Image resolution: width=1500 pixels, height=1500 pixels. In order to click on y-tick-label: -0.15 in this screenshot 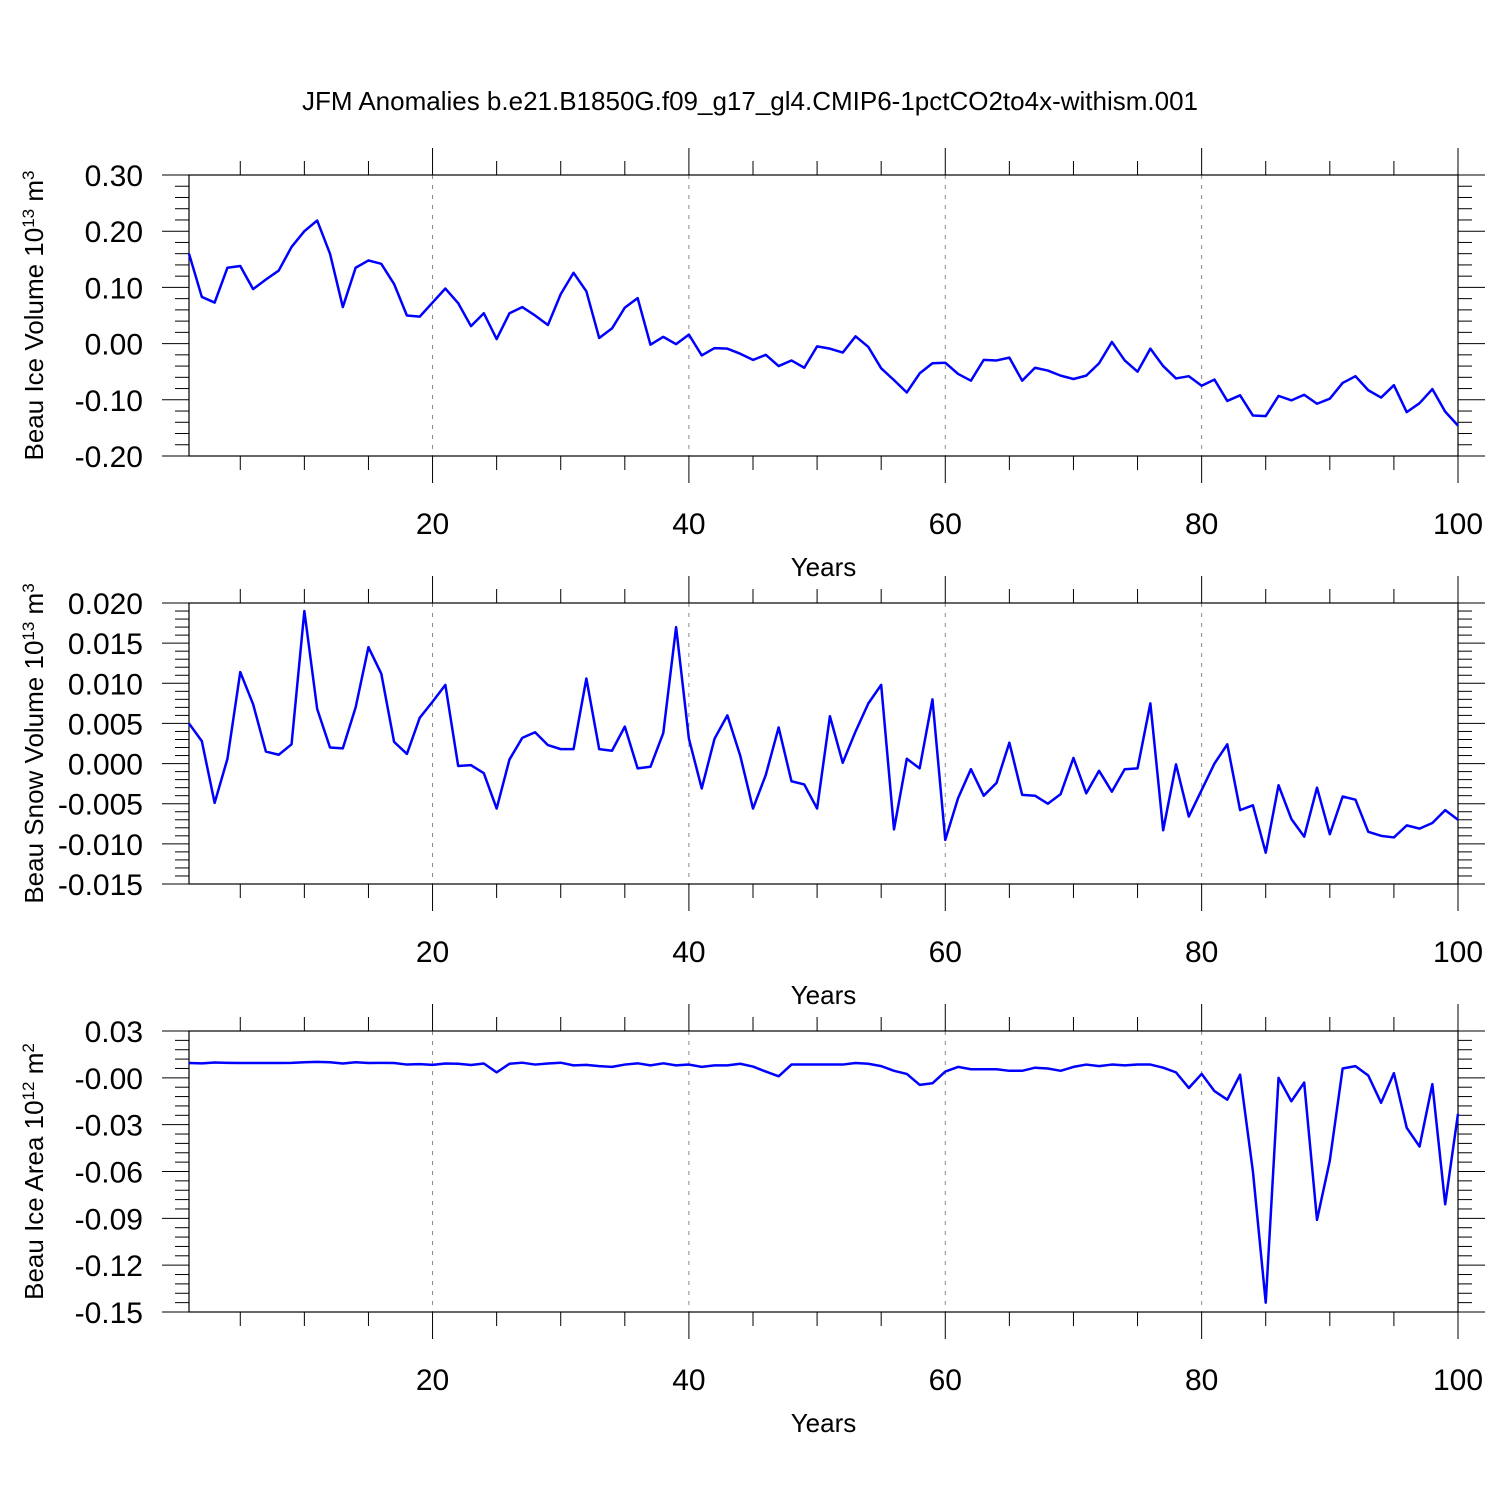, I will do `click(109, 1313)`.